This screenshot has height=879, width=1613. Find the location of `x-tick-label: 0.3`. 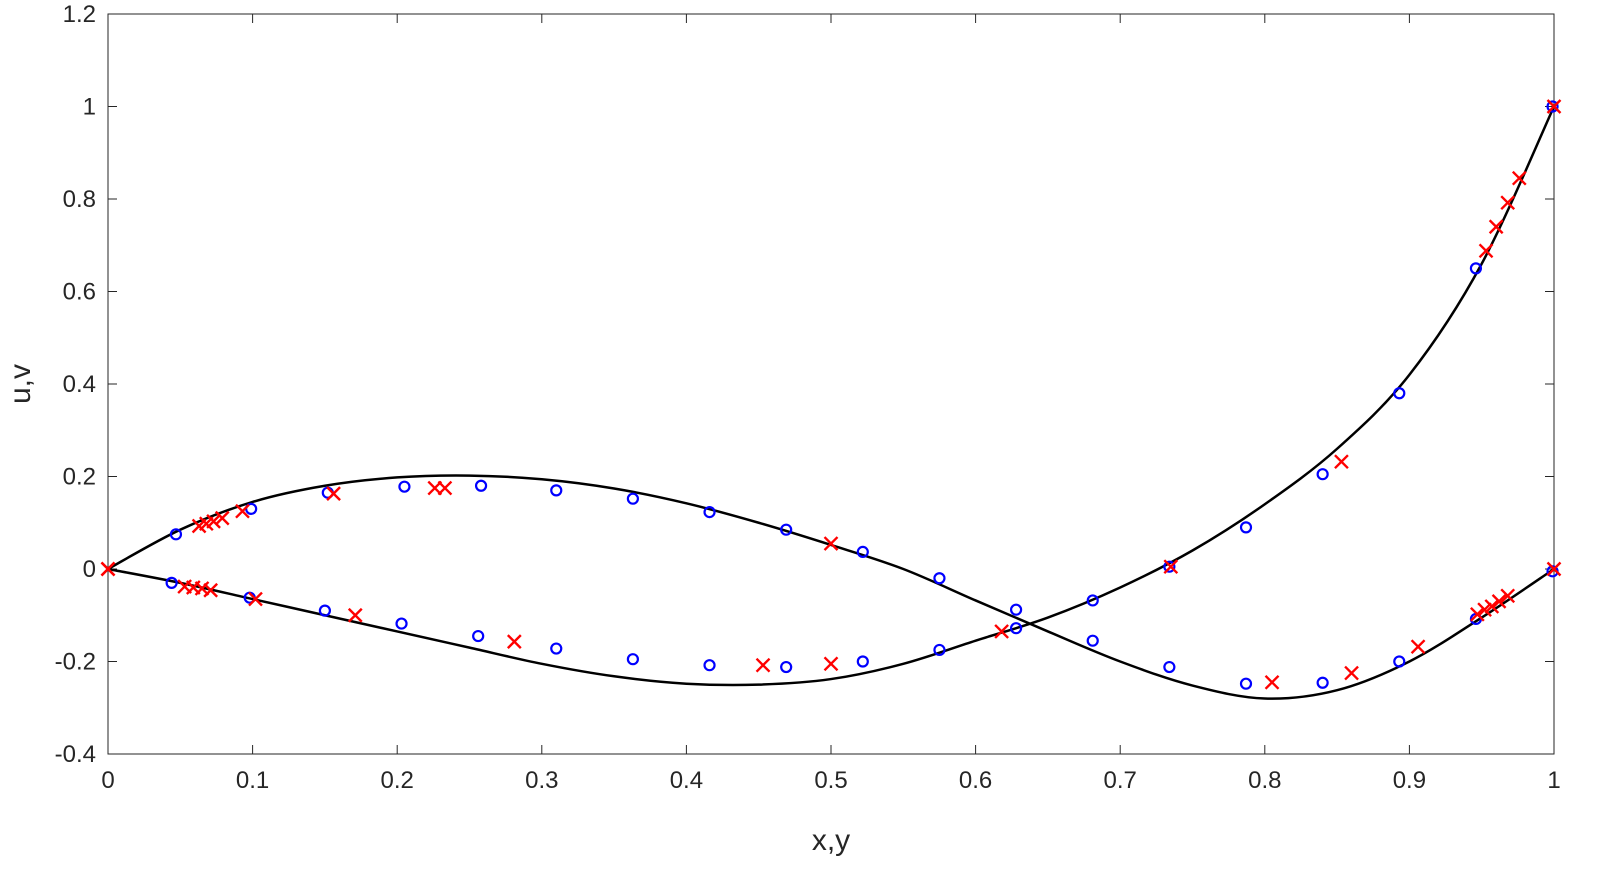

x-tick-label: 0.3 is located at coordinates (541, 780).